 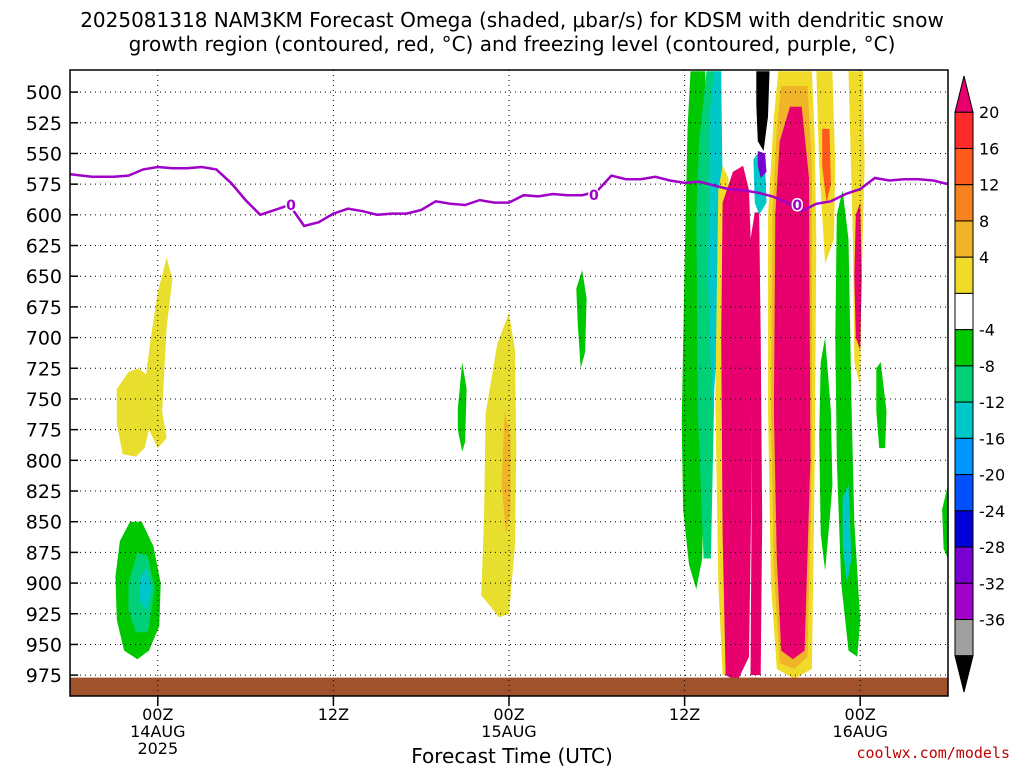 I want to click on y-tick-label: 925, so click(x=44, y=615).